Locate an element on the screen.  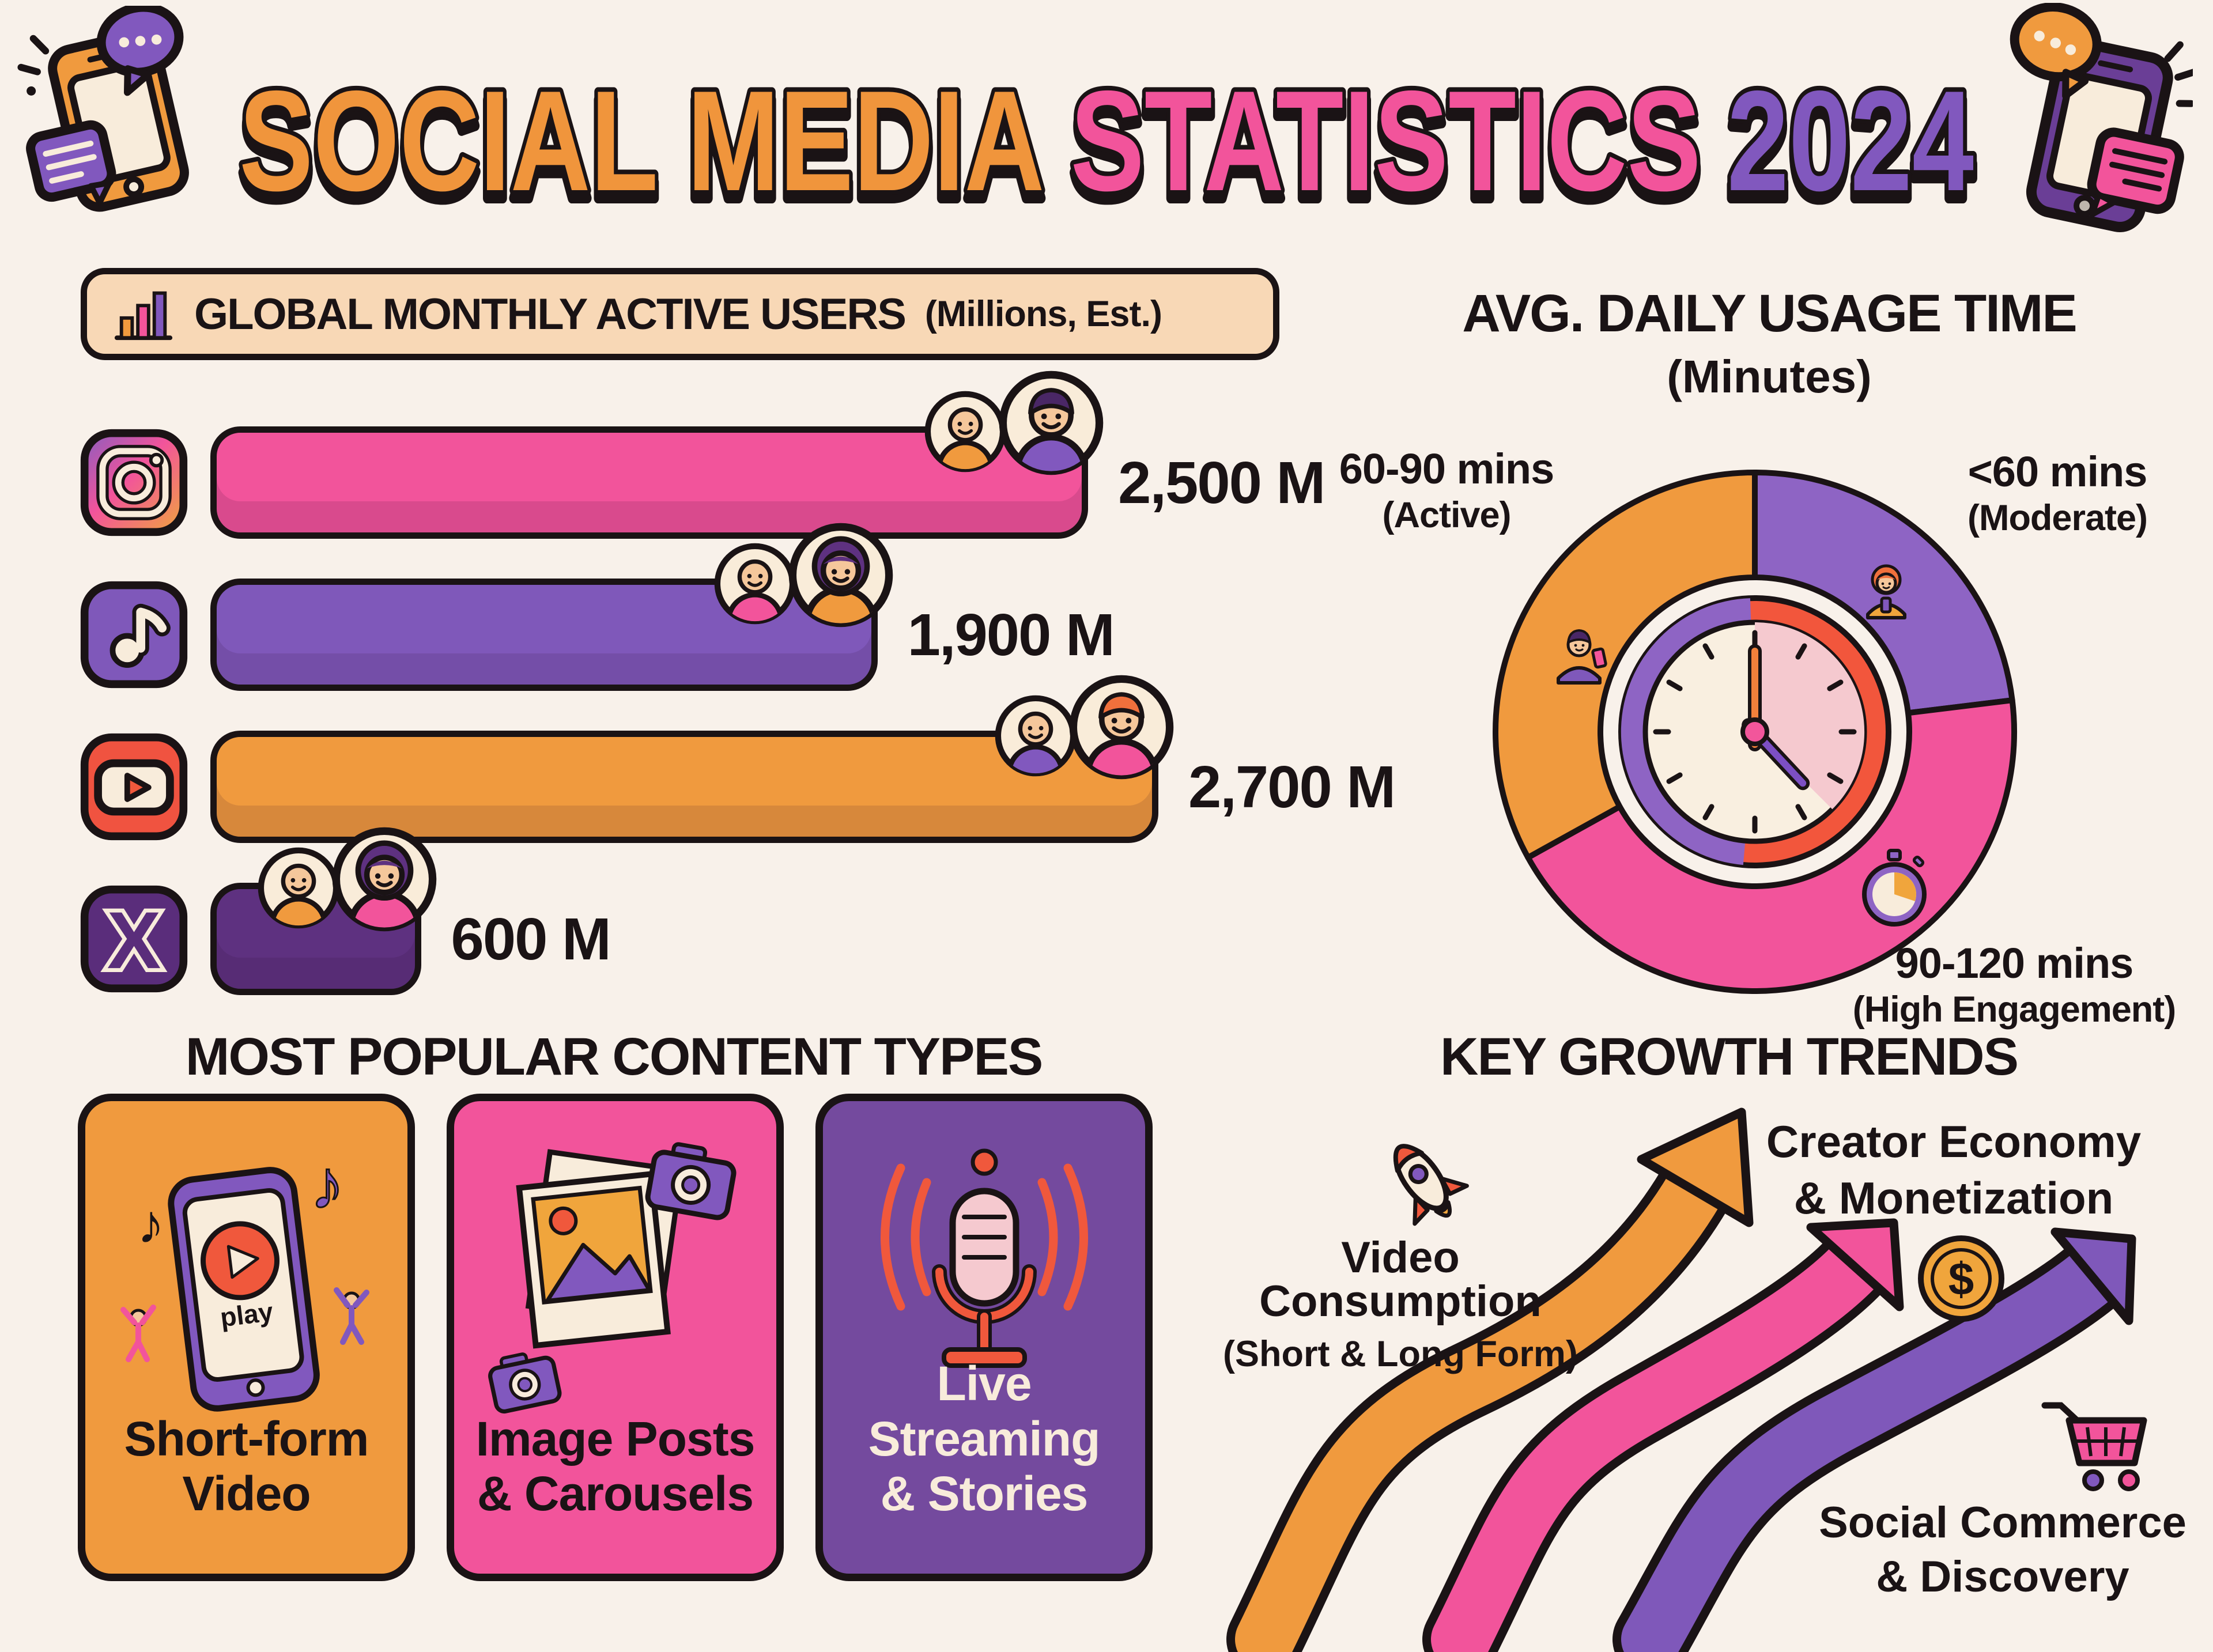
title-text: SOCIAL MEDIASTATISTICS2024 is located at coordinates (1106, 141).